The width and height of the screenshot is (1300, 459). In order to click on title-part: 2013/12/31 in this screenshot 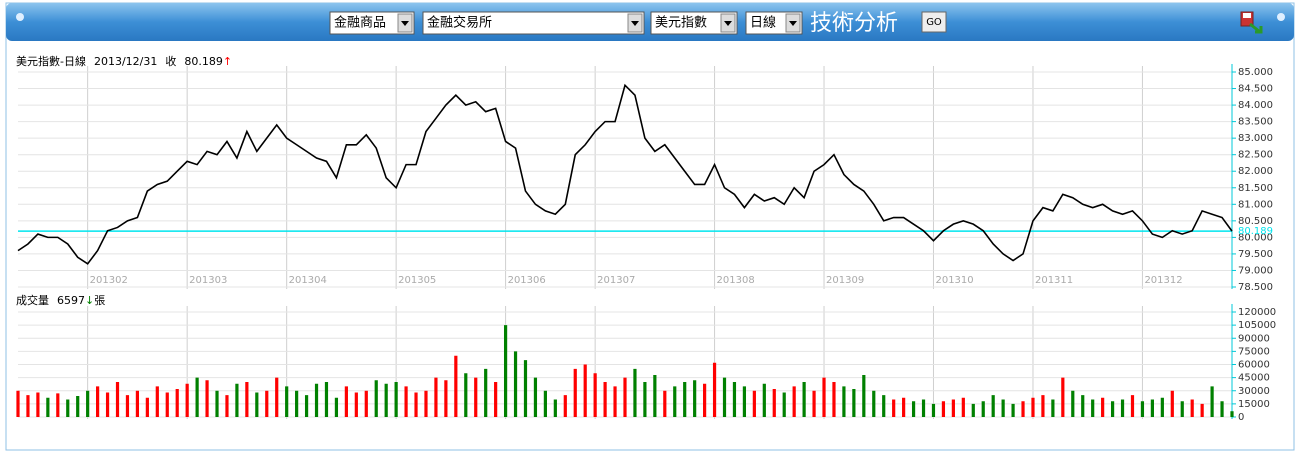, I will do `click(125, 61)`.